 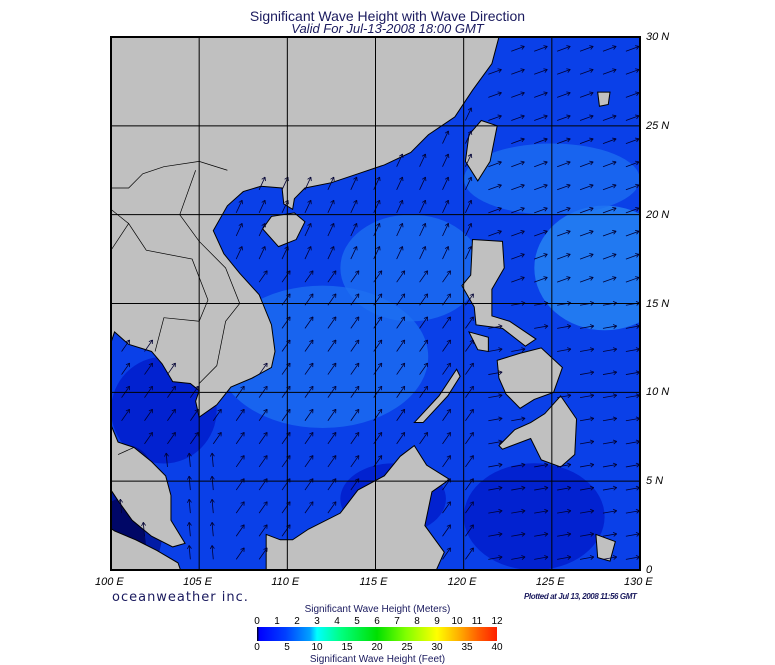 I want to click on lon-label: 115 E, so click(x=373, y=582).